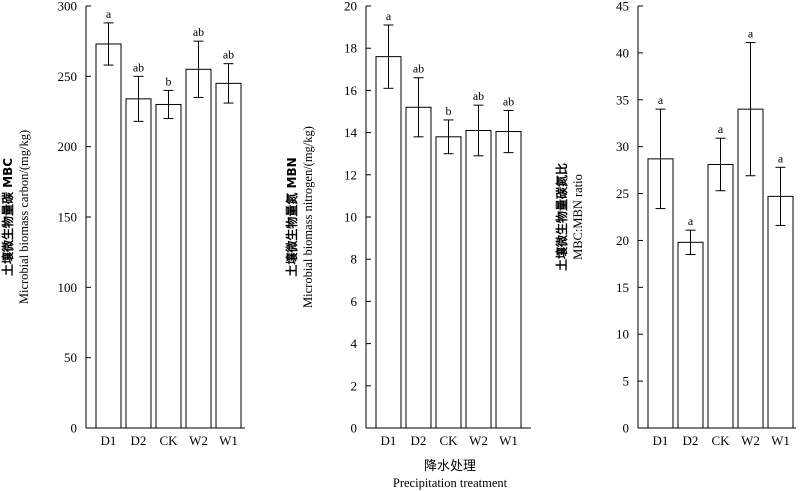 The height and width of the screenshot is (491, 800). Describe the element at coordinates (68, 287) in the screenshot. I see `y-tick-label: 100` at that location.